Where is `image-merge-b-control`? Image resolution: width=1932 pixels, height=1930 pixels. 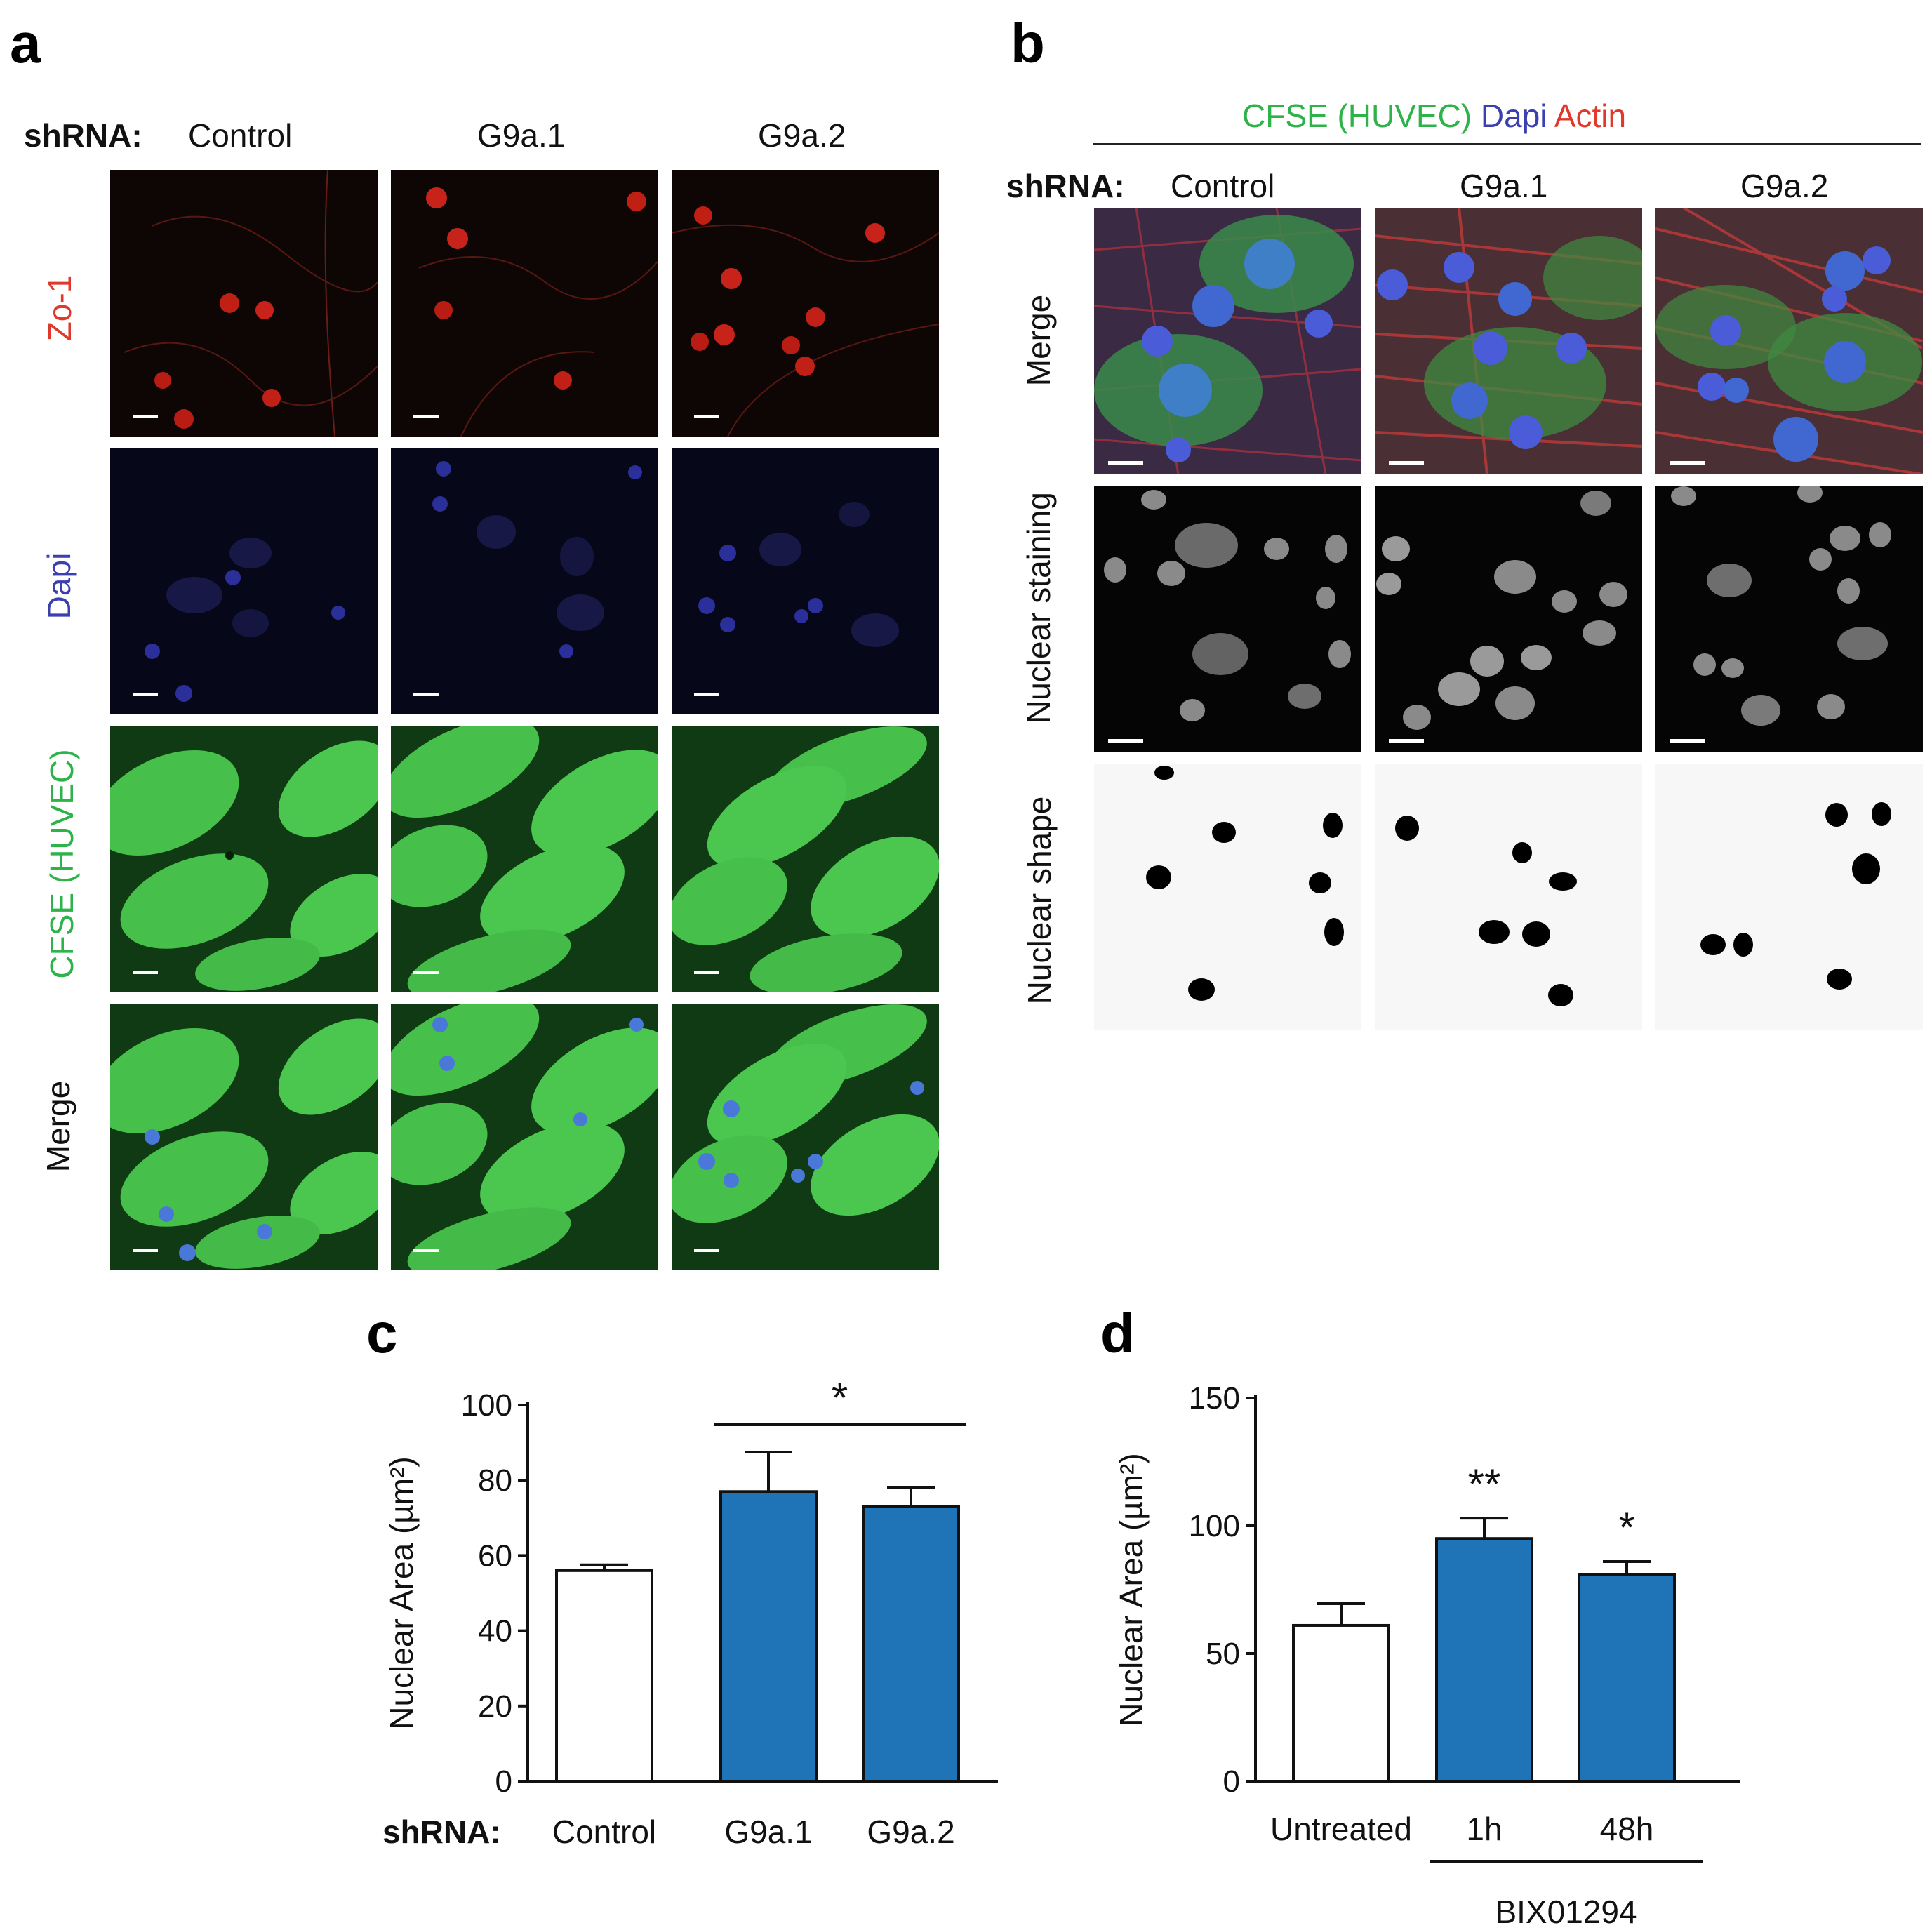
image-merge-b-control is located at coordinates (1227, 341).